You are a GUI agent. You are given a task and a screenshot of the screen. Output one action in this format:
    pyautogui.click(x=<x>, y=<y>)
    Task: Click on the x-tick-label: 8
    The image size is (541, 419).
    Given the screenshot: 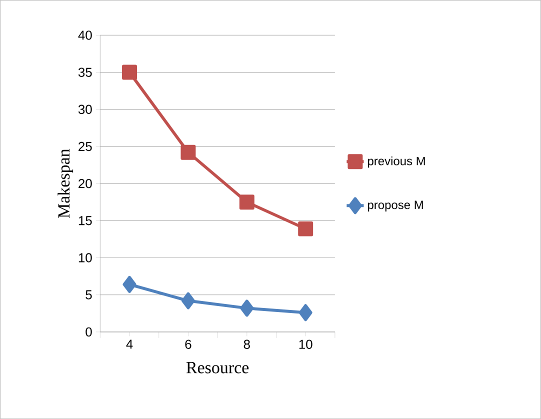 What is the action you would take?
    pyautogui.click(x=247, y=344)
    